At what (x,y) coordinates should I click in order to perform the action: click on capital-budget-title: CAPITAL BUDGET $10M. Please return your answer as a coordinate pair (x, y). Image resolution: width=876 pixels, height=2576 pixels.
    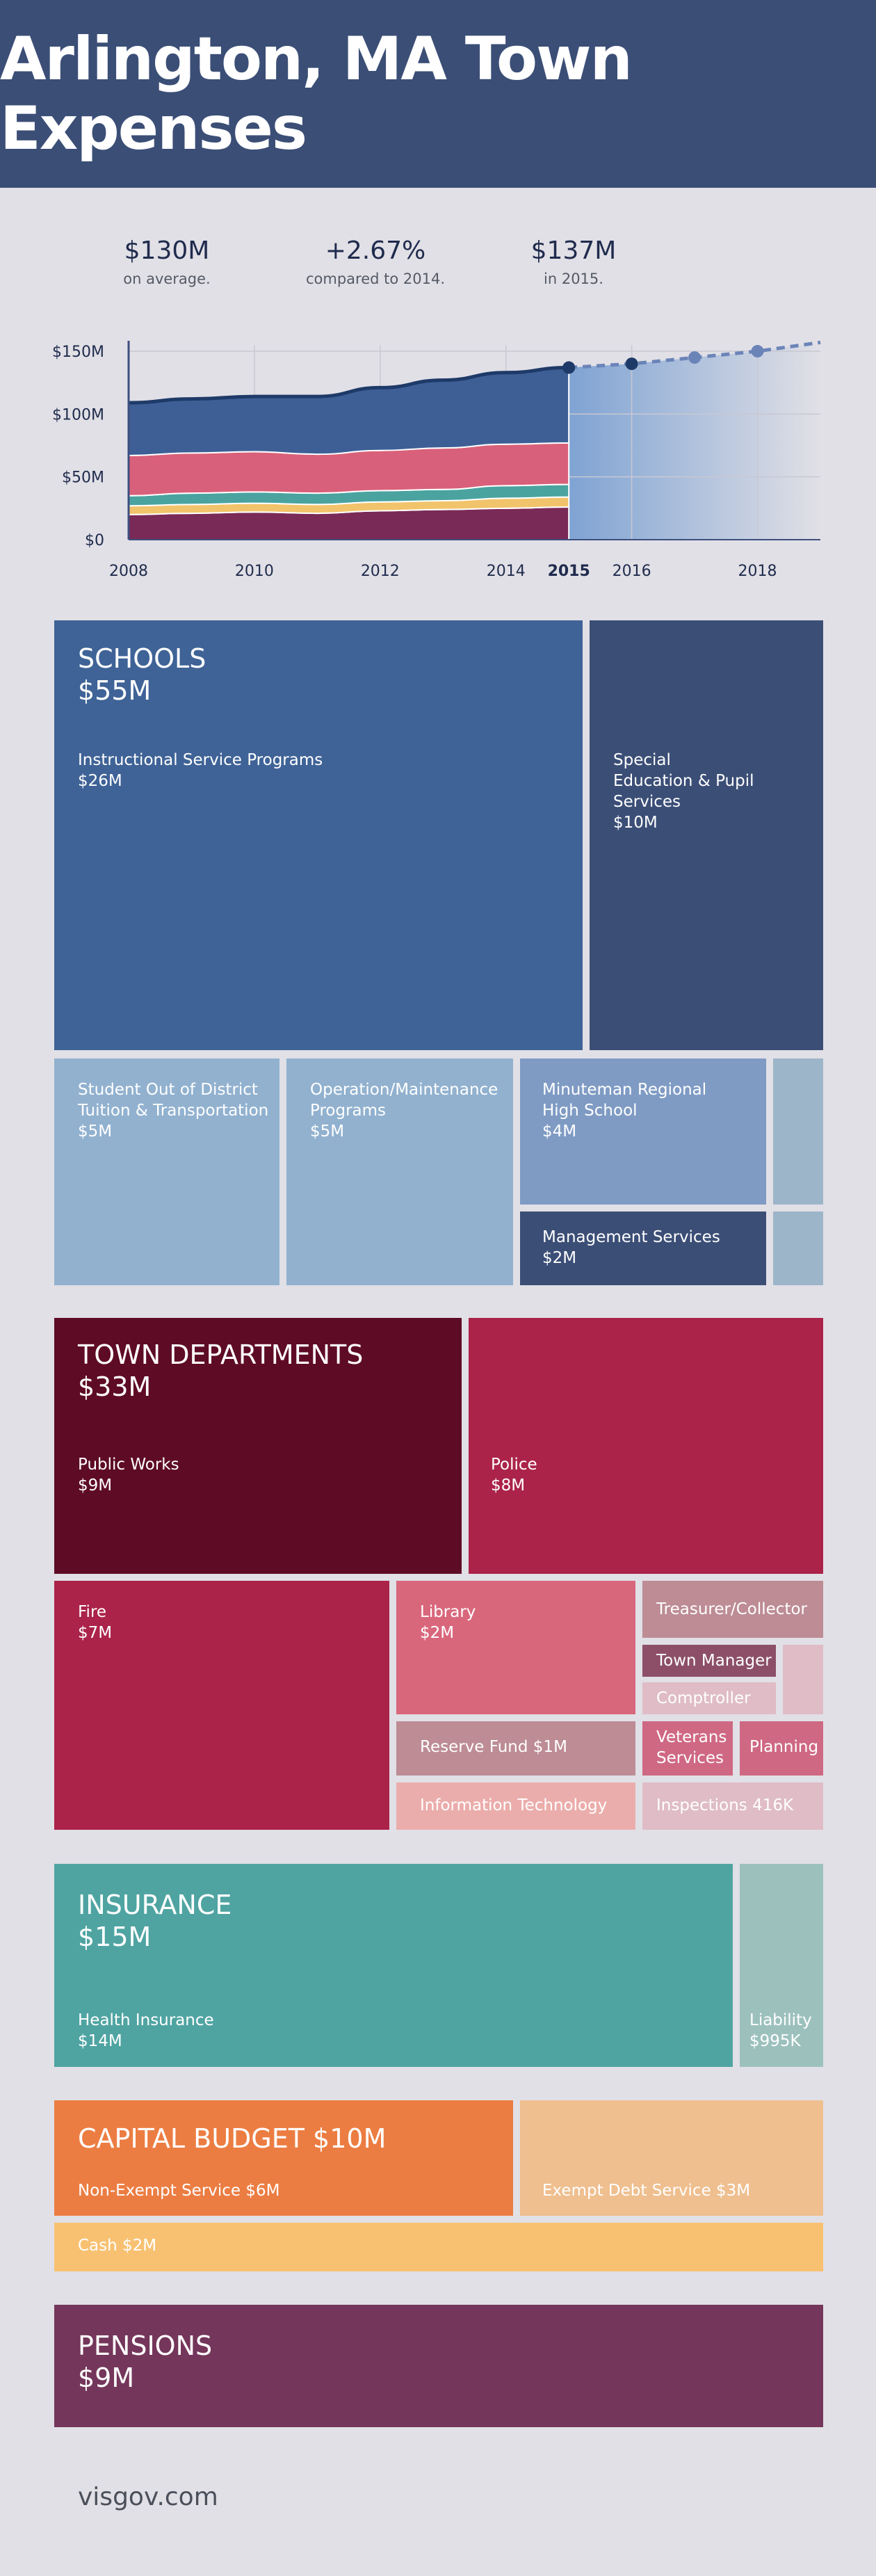
    Looking at the image, I should click on (232, 2138).